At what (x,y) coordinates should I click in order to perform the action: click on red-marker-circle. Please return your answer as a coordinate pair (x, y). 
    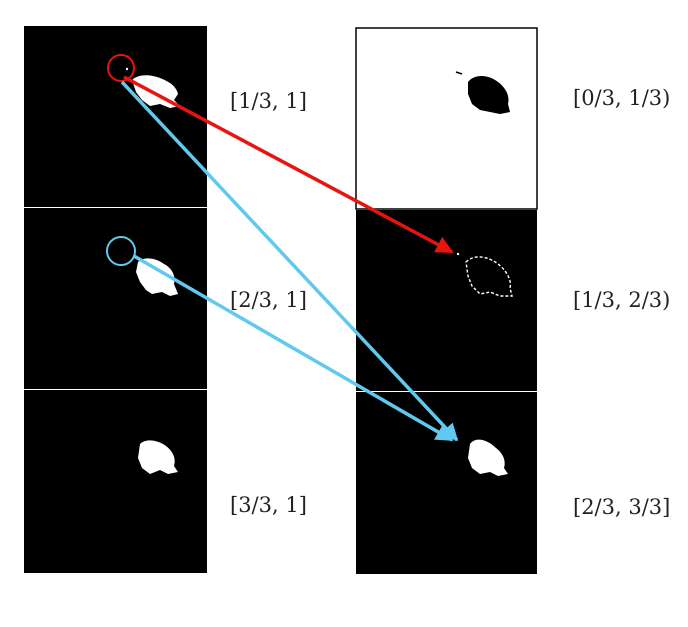
    Looking at the image, I should click on (121, 68).